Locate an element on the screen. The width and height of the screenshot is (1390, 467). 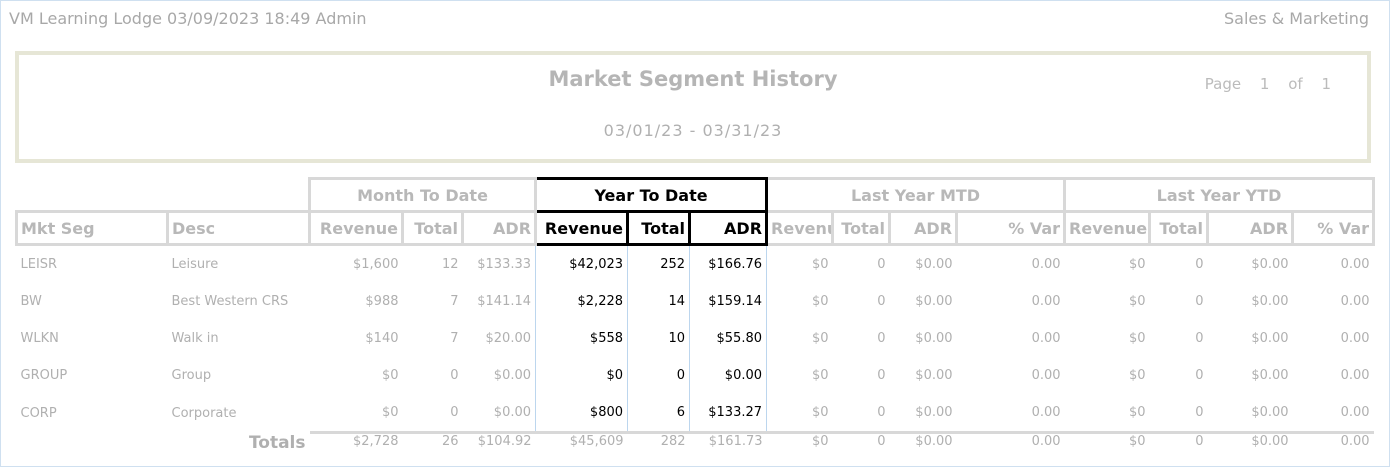
table-cell: 252 is located at coordinates (673, 264).